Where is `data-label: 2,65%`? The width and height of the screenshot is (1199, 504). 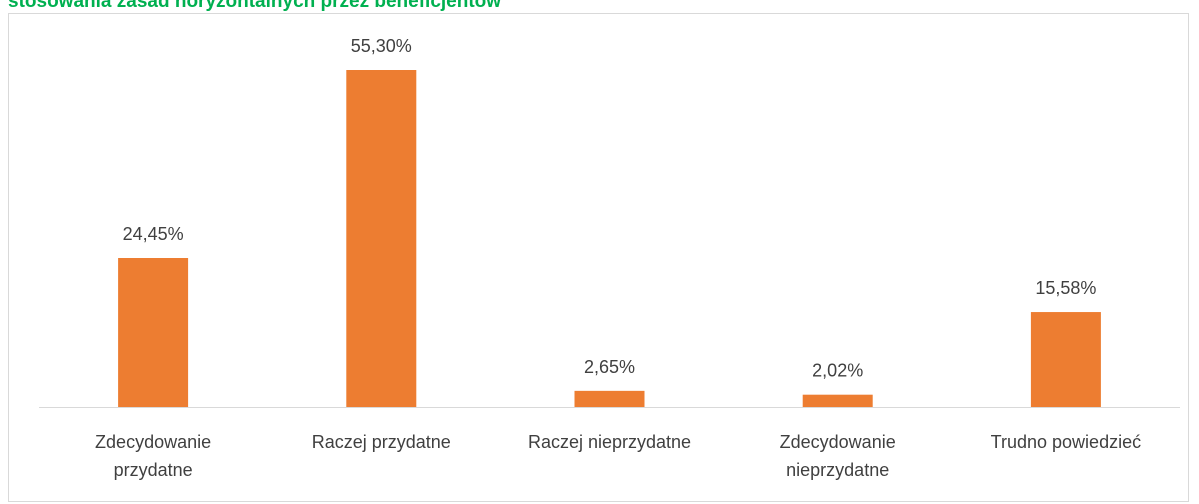 data-label: 2,65% is located at coordinates (609, 367).